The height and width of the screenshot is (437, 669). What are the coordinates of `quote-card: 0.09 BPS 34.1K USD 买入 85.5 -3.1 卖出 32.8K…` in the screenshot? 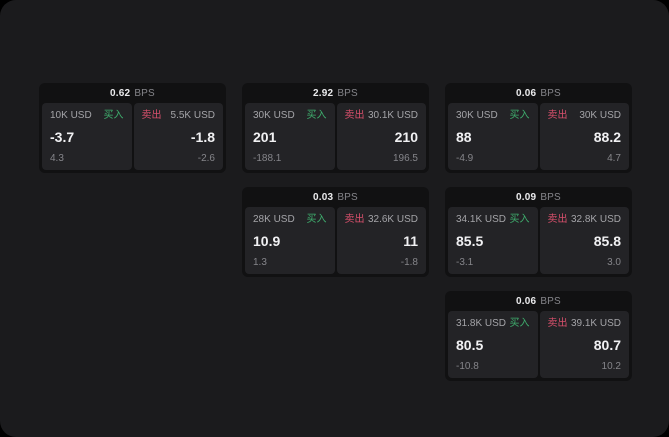 It's located at (538, 232).